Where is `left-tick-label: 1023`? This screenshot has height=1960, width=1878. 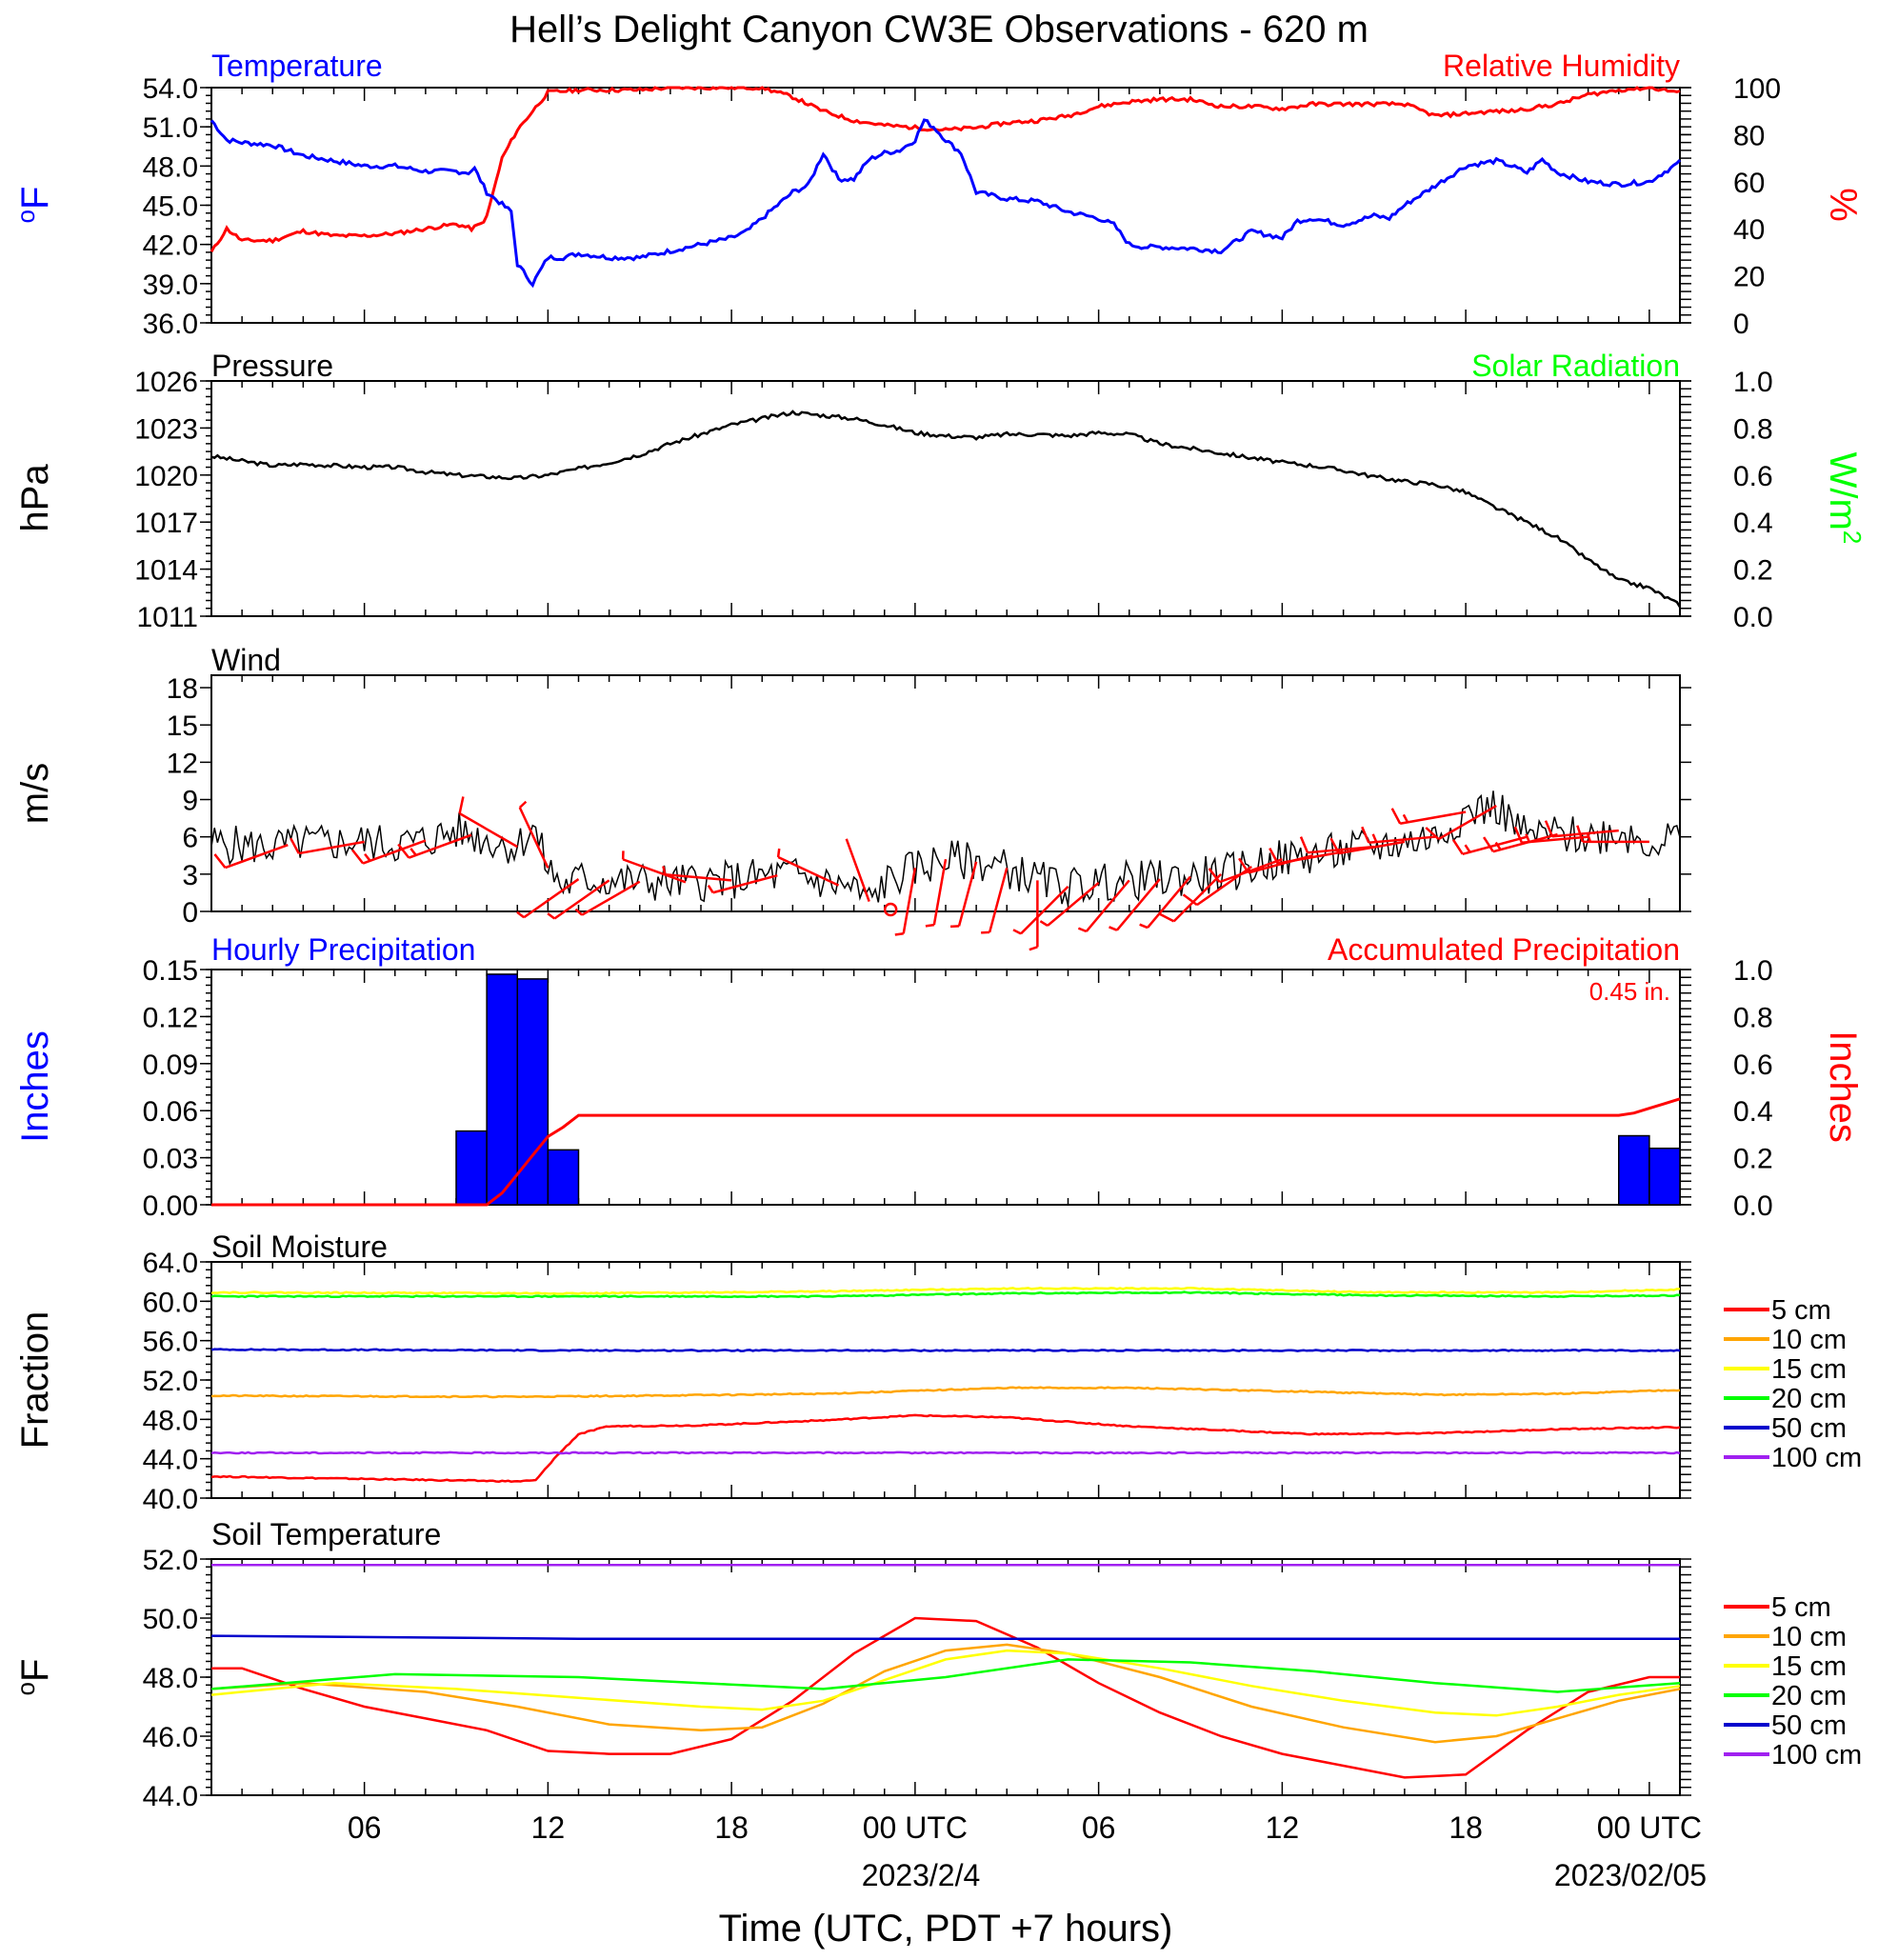 left-tick-label: 1023 is located at coordinates (166, 429).